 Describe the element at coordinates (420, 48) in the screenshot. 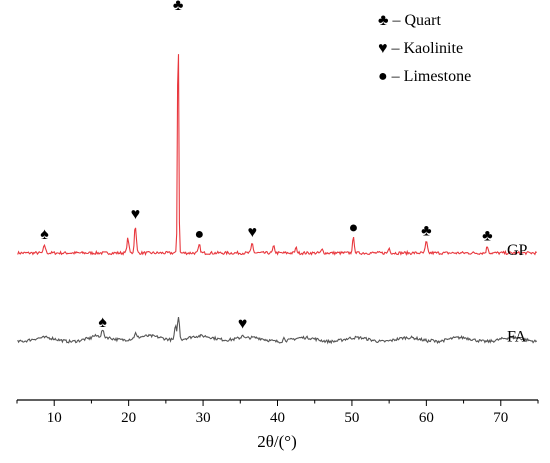

I see `legend-entry: ♥ – Kaolinite` at that location.